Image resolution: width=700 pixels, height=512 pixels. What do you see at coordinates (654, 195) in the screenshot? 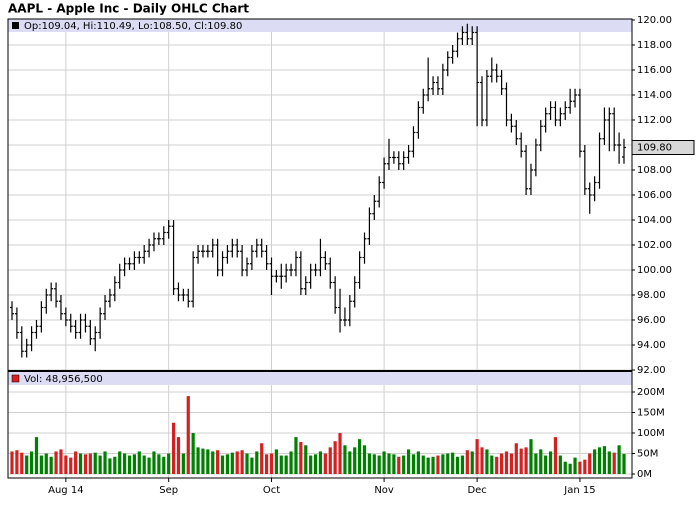
I see `y-tick-label: 106.00` at bounding box center [654, 195].